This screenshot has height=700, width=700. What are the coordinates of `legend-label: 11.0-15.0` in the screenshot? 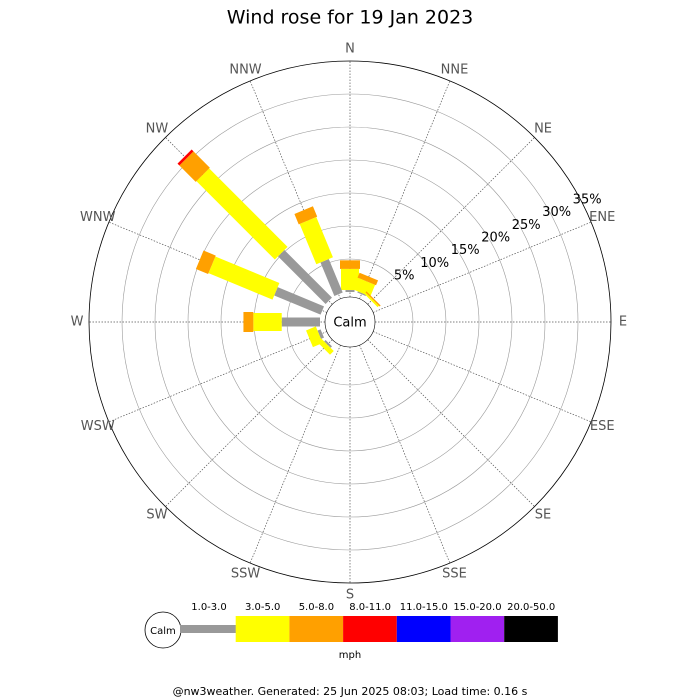 It's located at (424, 607).